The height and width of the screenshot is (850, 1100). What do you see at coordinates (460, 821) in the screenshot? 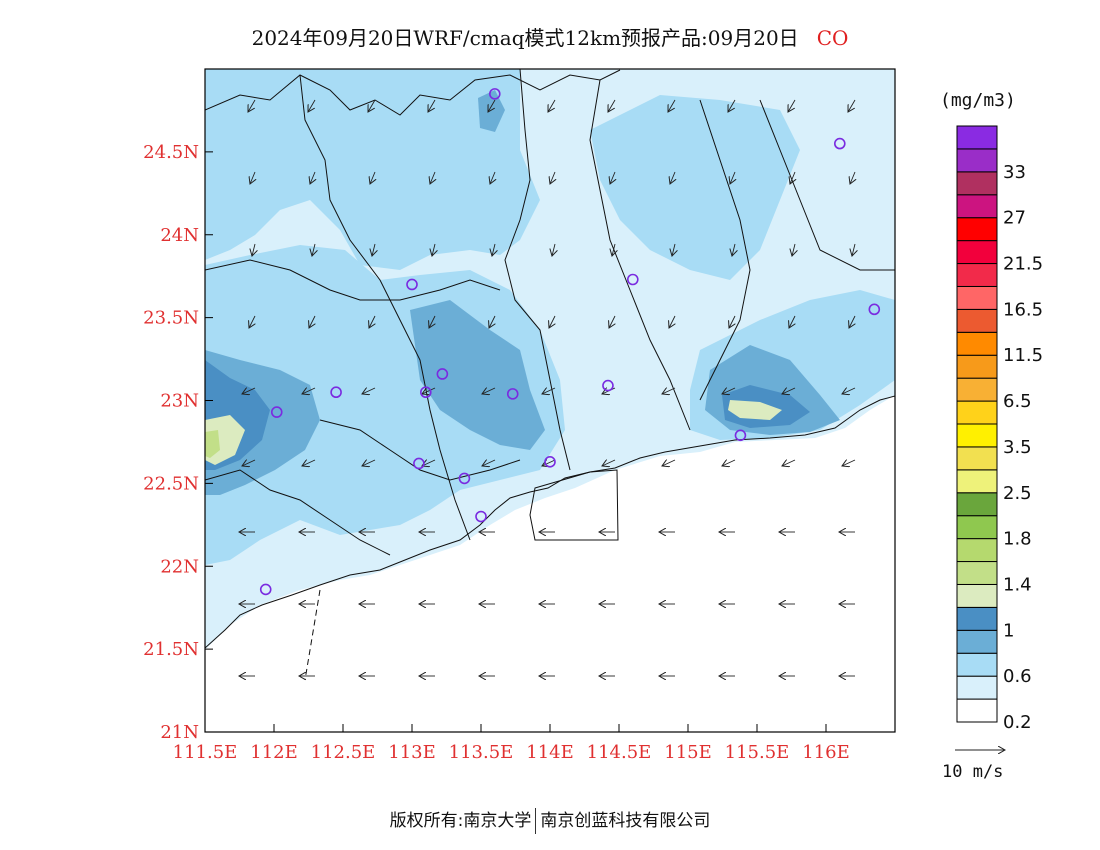
I see `copyright-left: 版权所有:南京大学` at bounding box center [460, 821].